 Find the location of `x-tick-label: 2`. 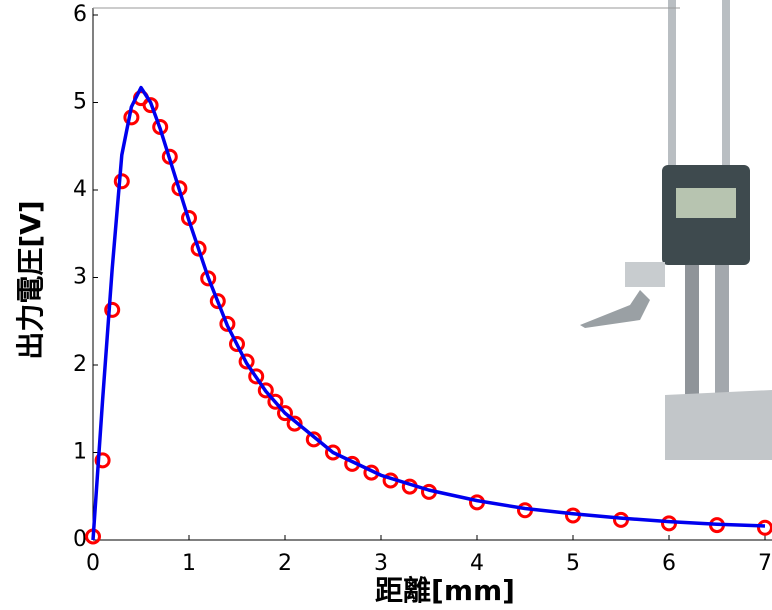

x-tick-label: 2 is located at coordinates (285, 563).